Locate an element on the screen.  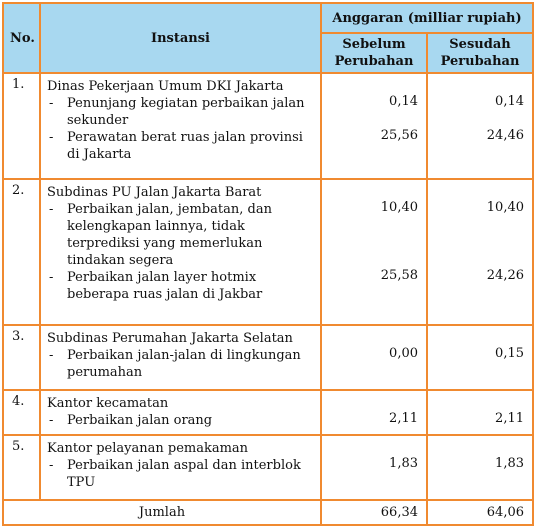
total-label: Jumlah is located at coordinates (162, 512).